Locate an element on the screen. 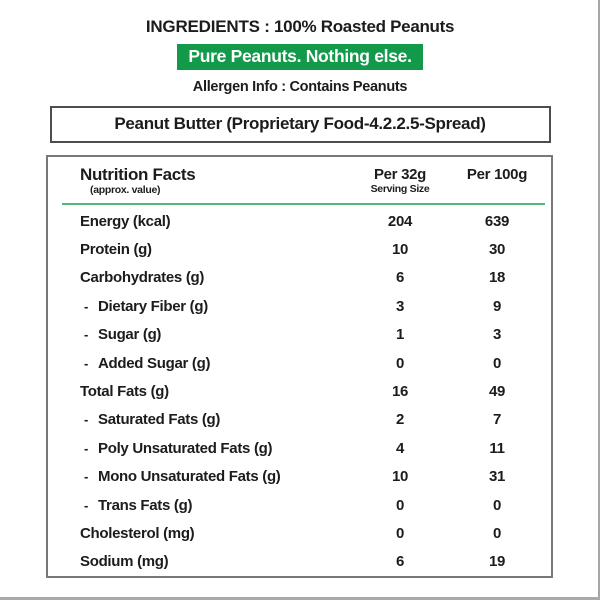 The width and height of the screenshot is (600, 600). nutrition-row: - Dietary Fiber (g) 3 9 is located at coordinates (299, 306).